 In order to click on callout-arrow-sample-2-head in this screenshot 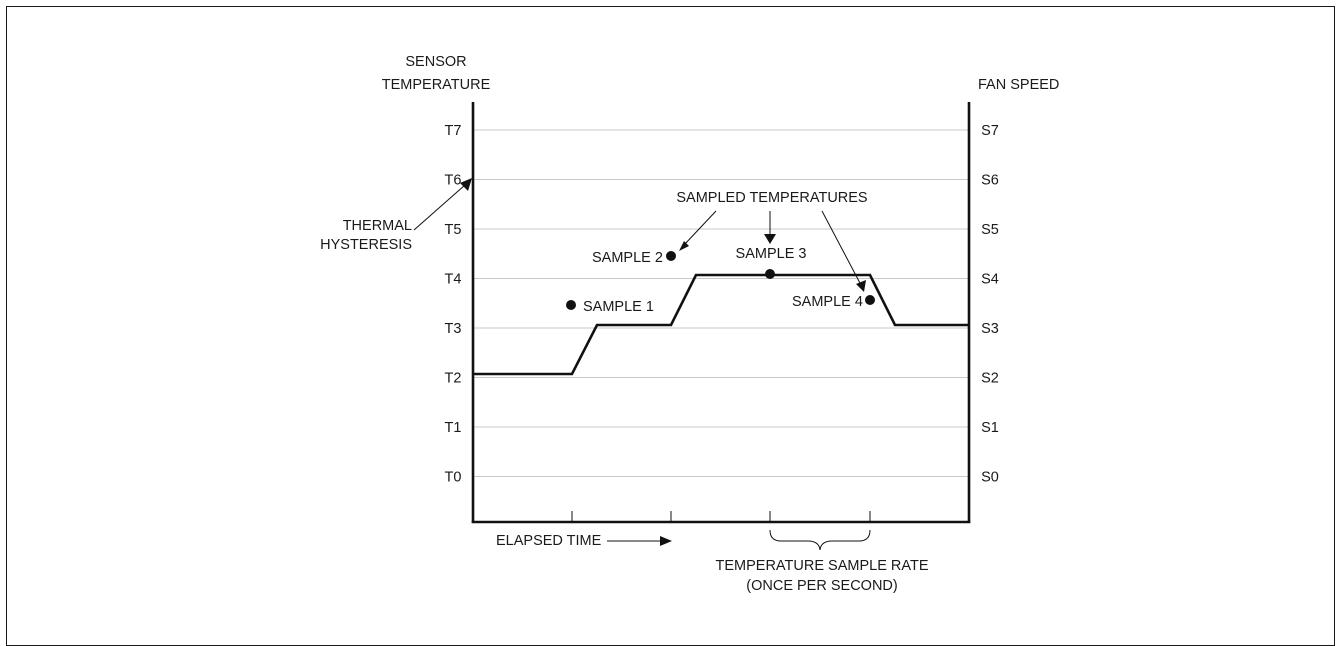, I will do `click(684, 246)`.